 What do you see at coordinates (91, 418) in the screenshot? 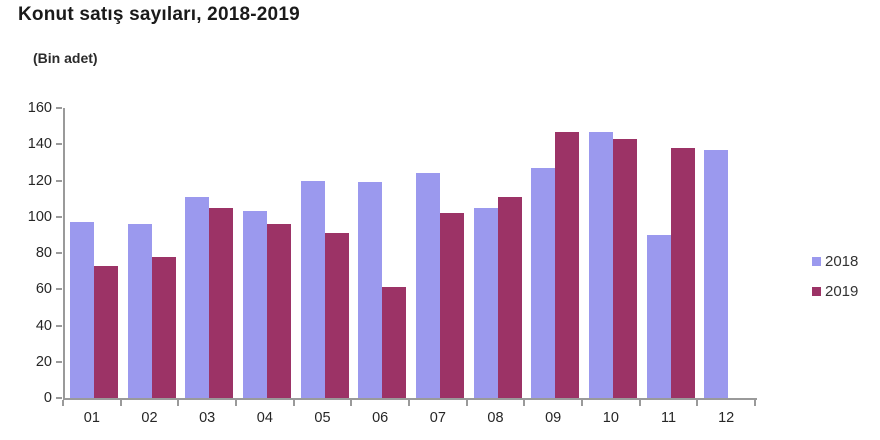
I see `x-category-label-01: 01` at bounding box center [91, 418].